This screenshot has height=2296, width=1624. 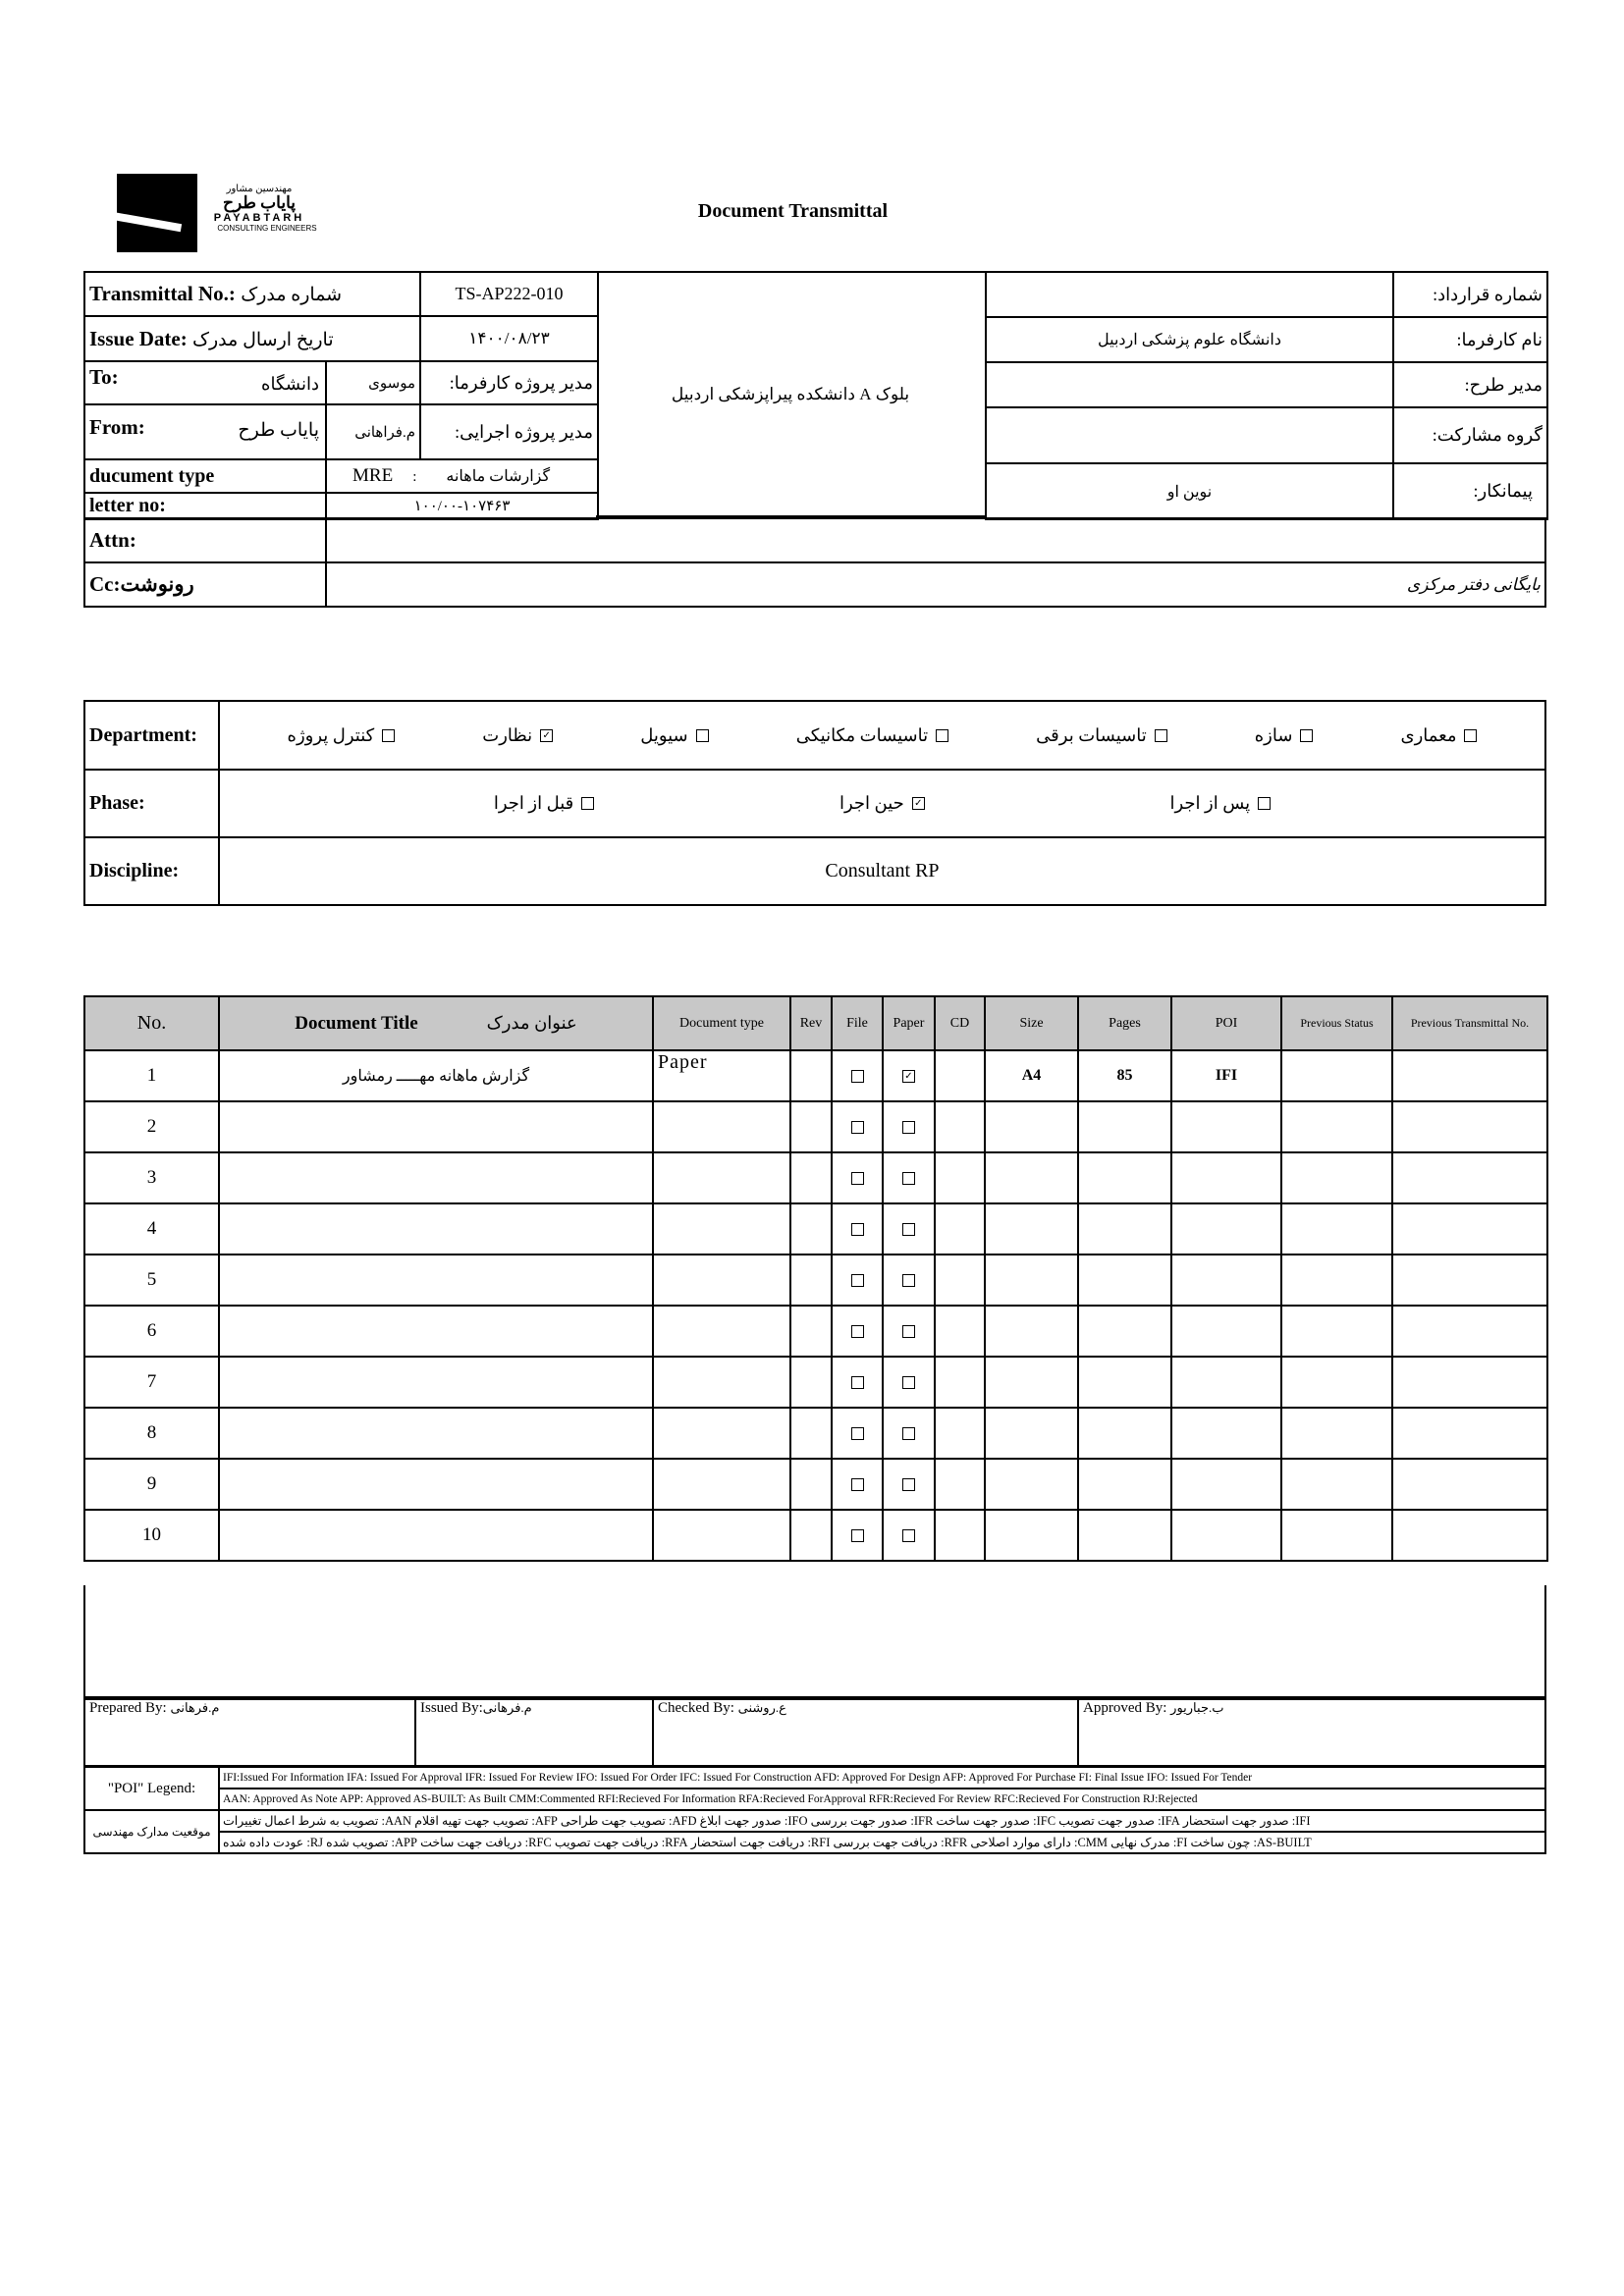 What do you see at coordinates (811, 1281) in the screenshot?
I see `cell-rev` at bounding box center [811, 1281].